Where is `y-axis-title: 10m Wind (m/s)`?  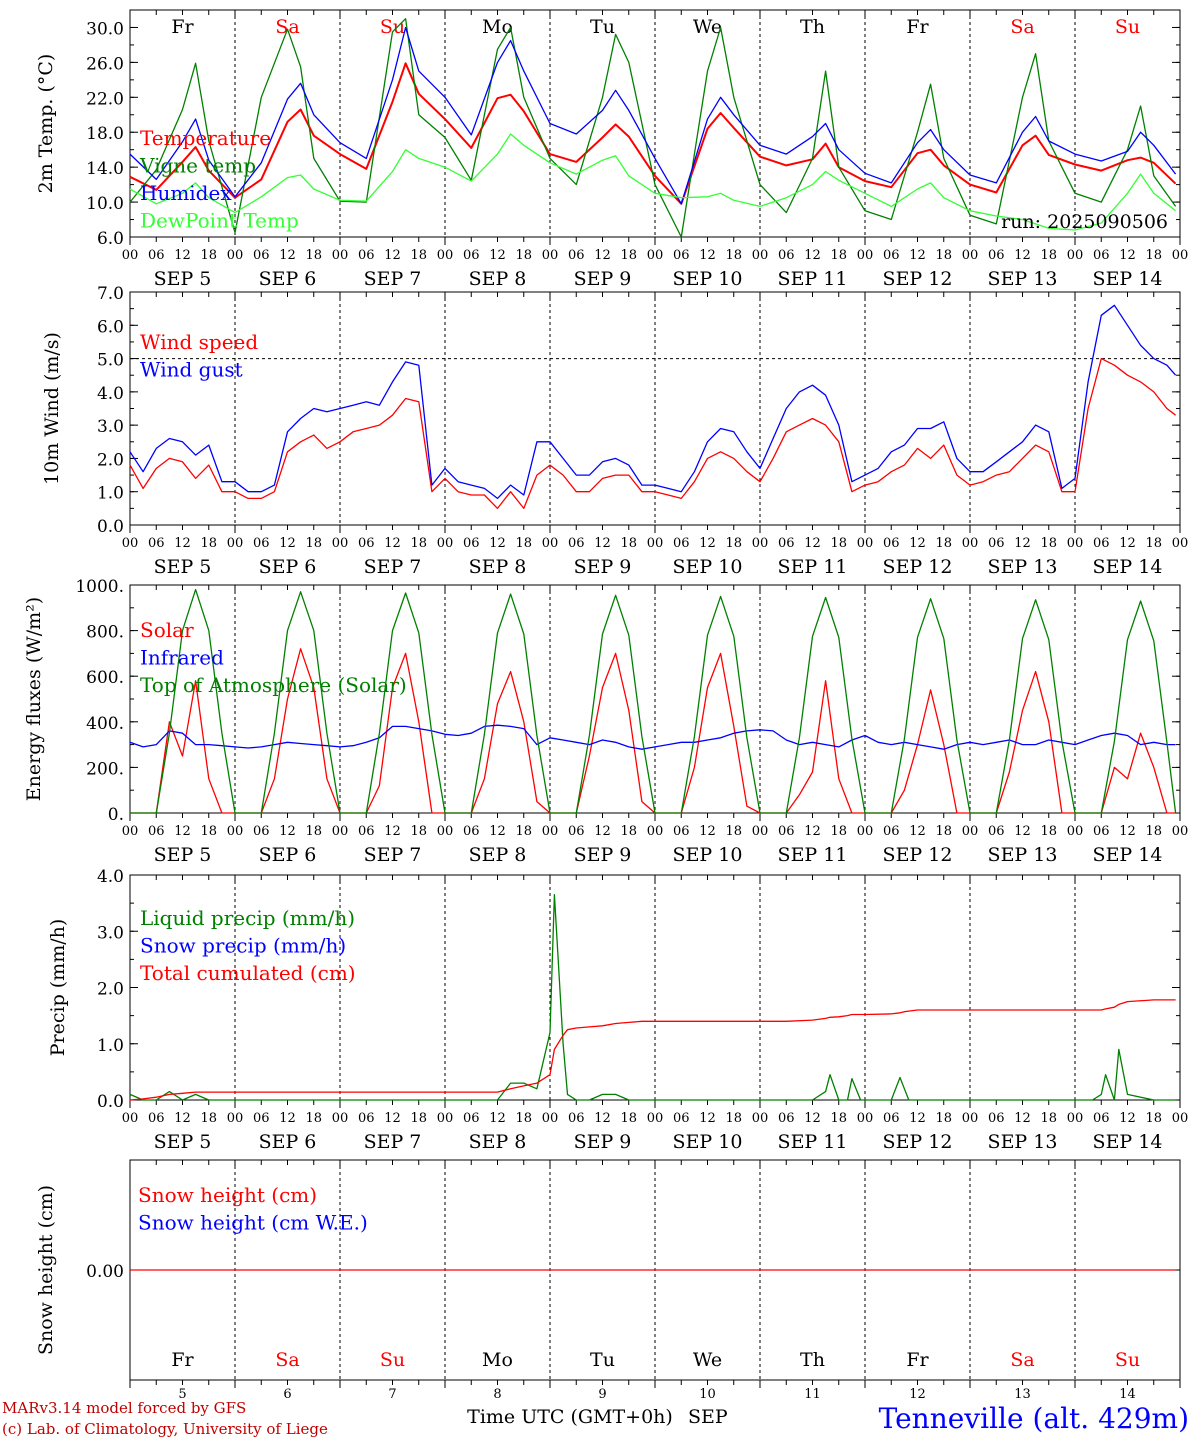
y-axis-title: 10m Wind (m/s) is located at coordinates (52, 408).